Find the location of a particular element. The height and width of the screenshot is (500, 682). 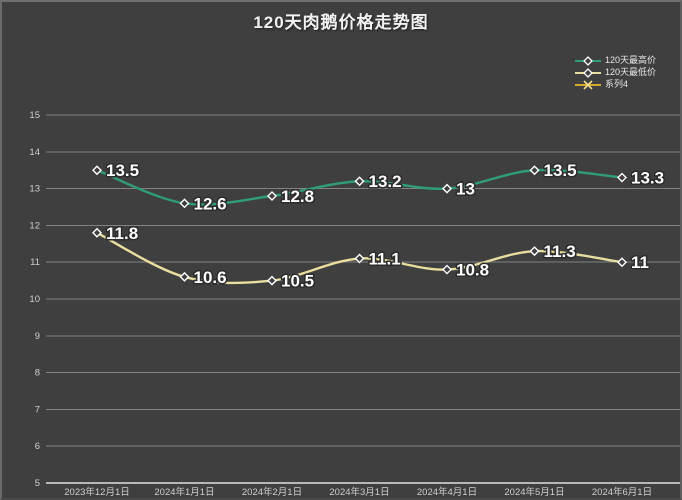

data-point-label: 10.5 is located at coordinates (297, 281).